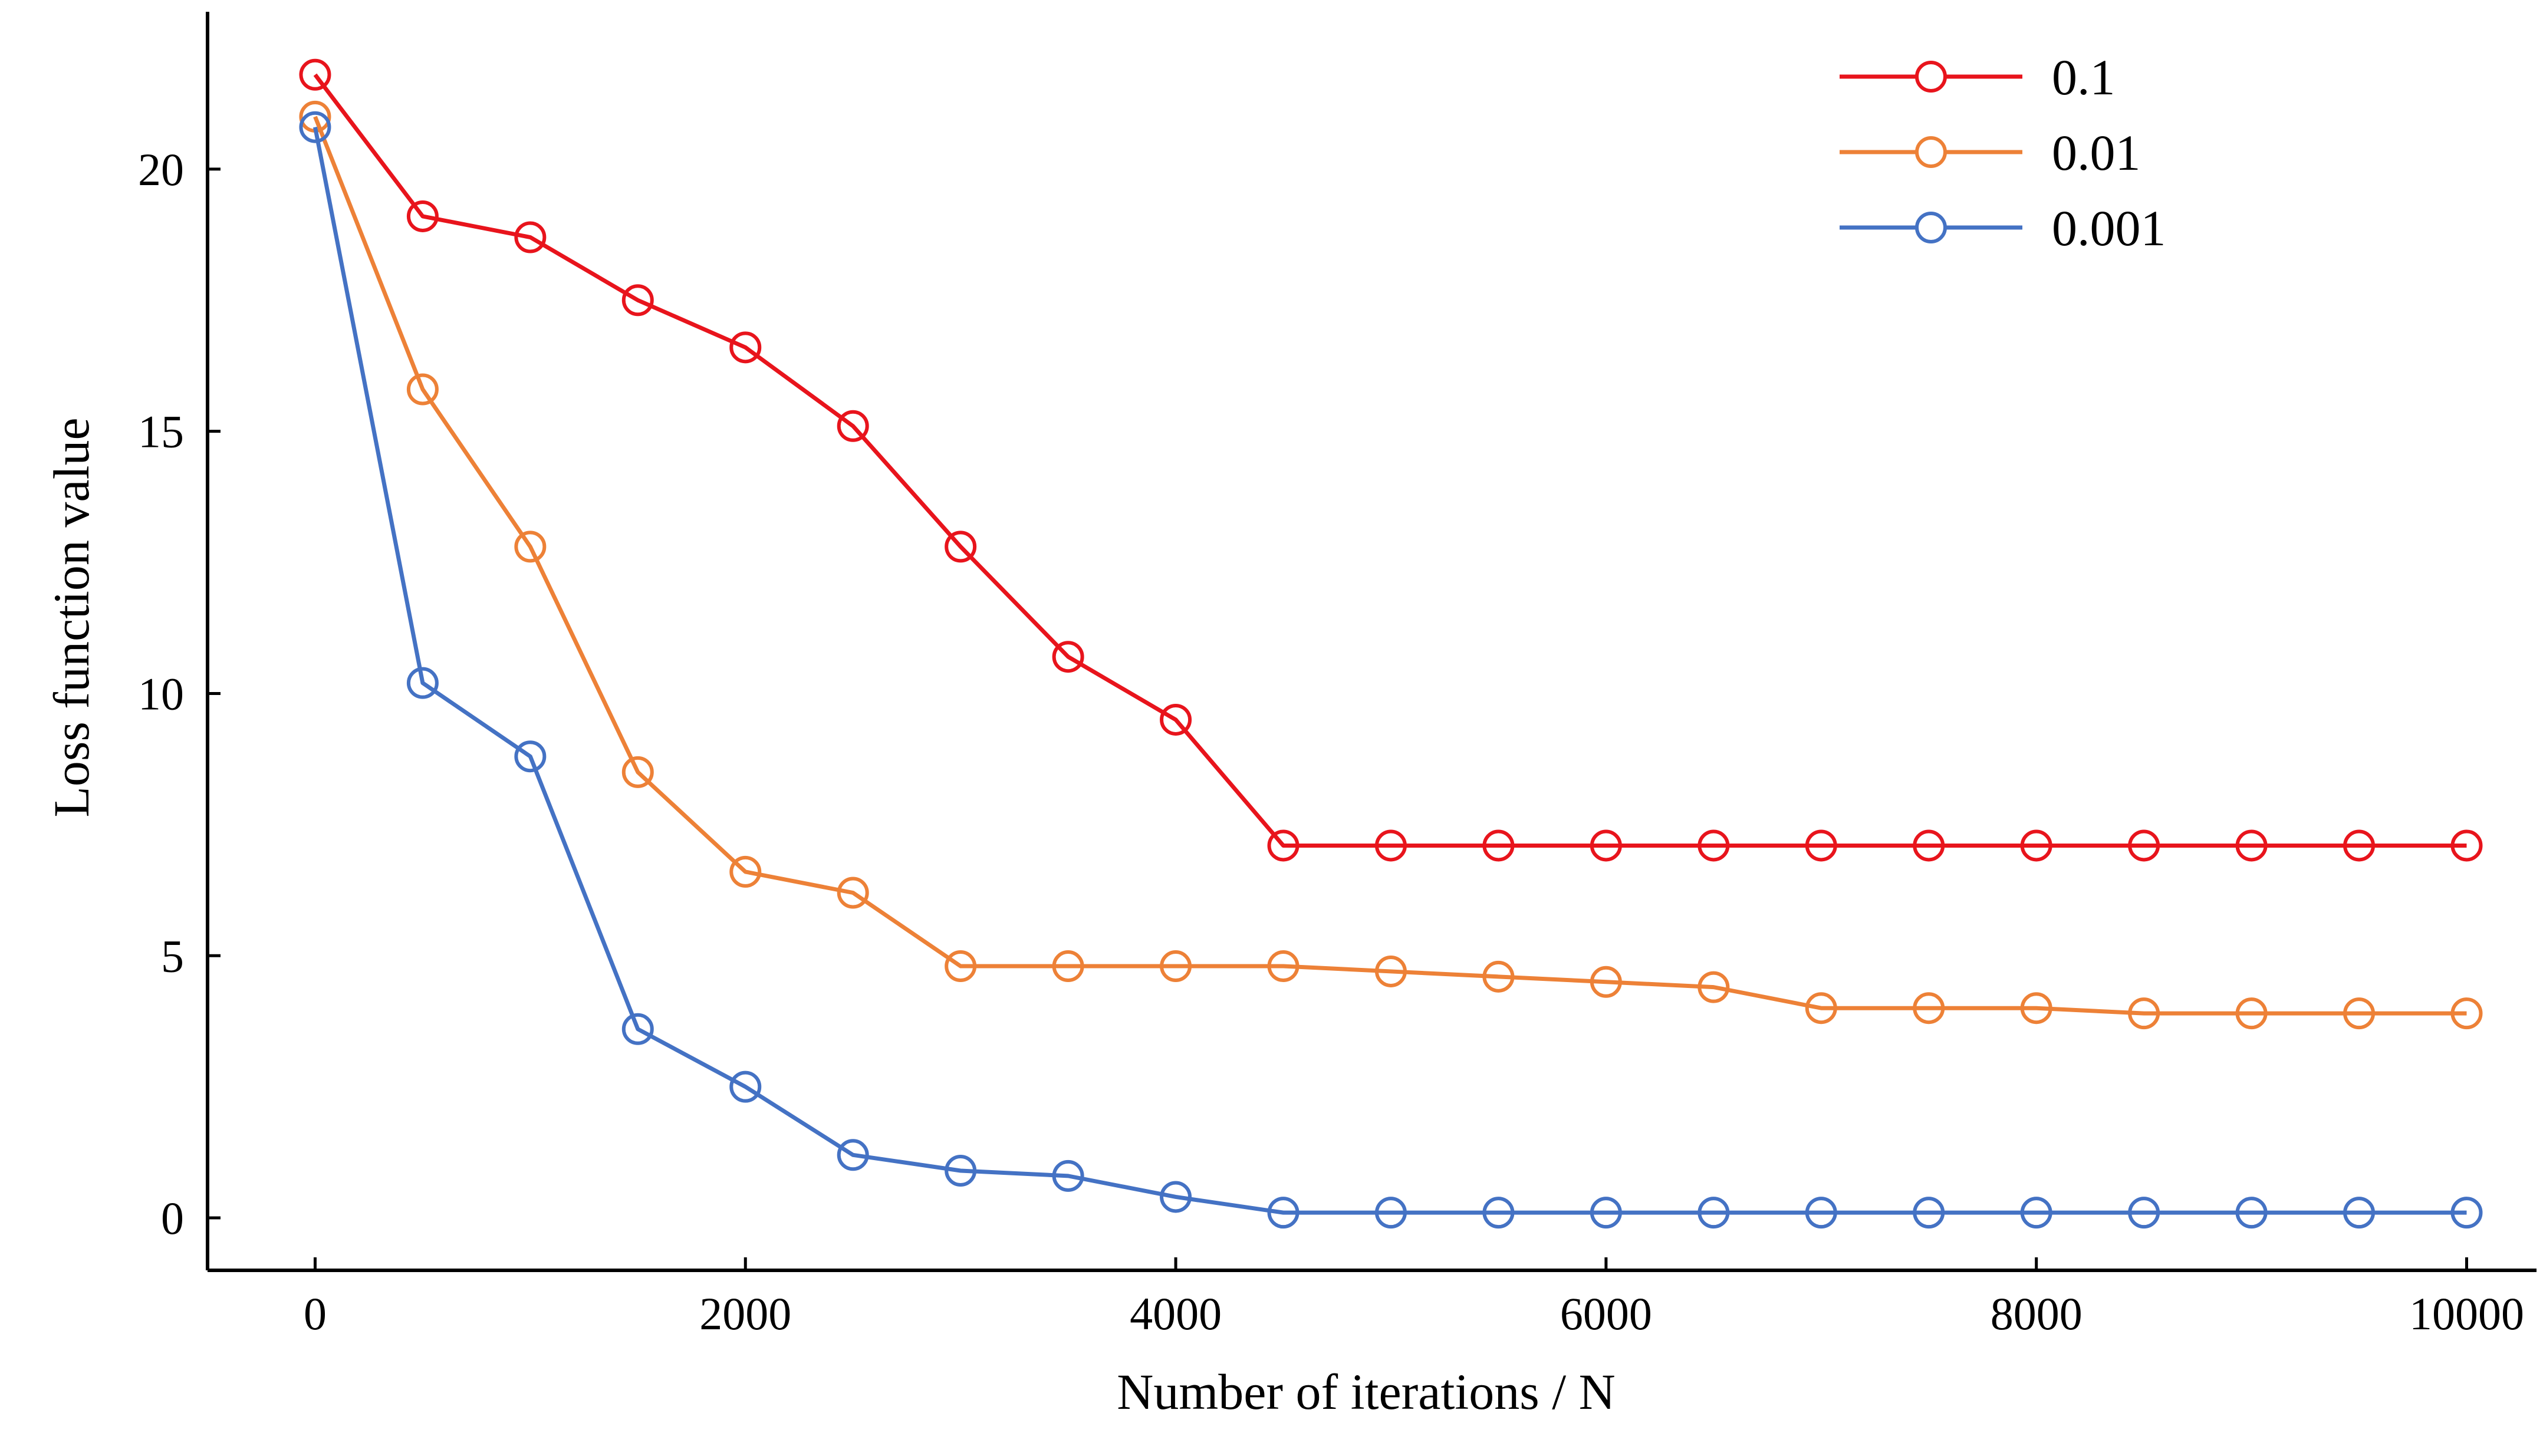  What do you see at coordinates (1990, 152) in the screenshot?
I see `legend-item: 0.01` at bounding box center [1990, 152].